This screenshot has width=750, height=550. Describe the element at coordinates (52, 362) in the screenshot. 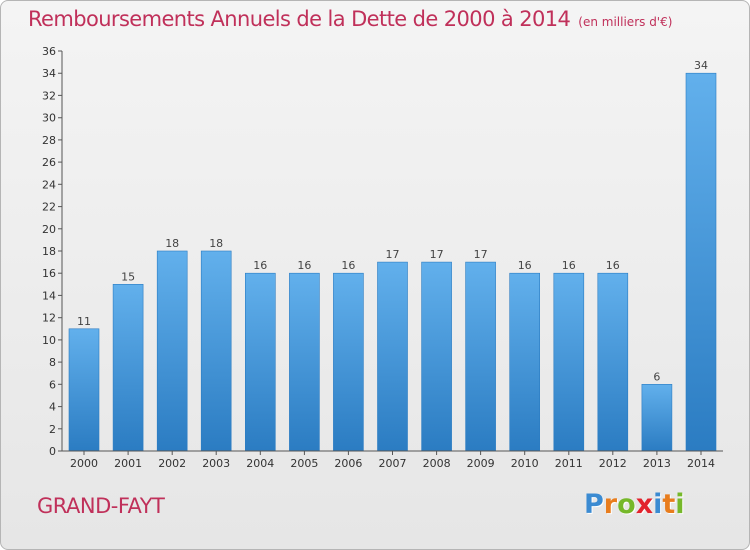

I see `y-tick-label: 8` at that location.